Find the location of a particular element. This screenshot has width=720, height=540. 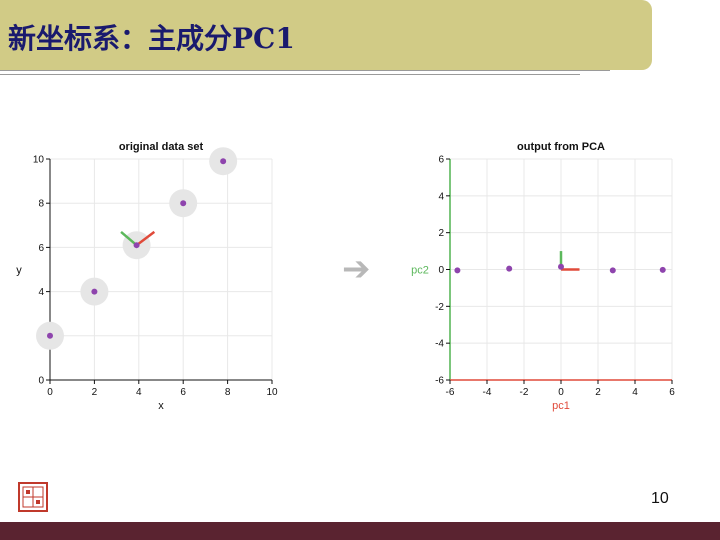

y-tick-label: 10 is located at coordinates (39, 160).